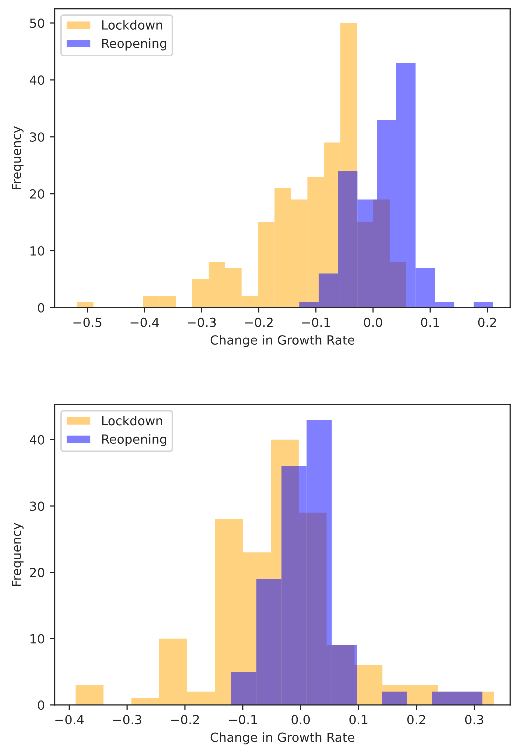 This screenshot has width=514, height=751. Describe the element at coordinates (37, 23) in the screenshot. I see `y-tick-label: 50` at that location.